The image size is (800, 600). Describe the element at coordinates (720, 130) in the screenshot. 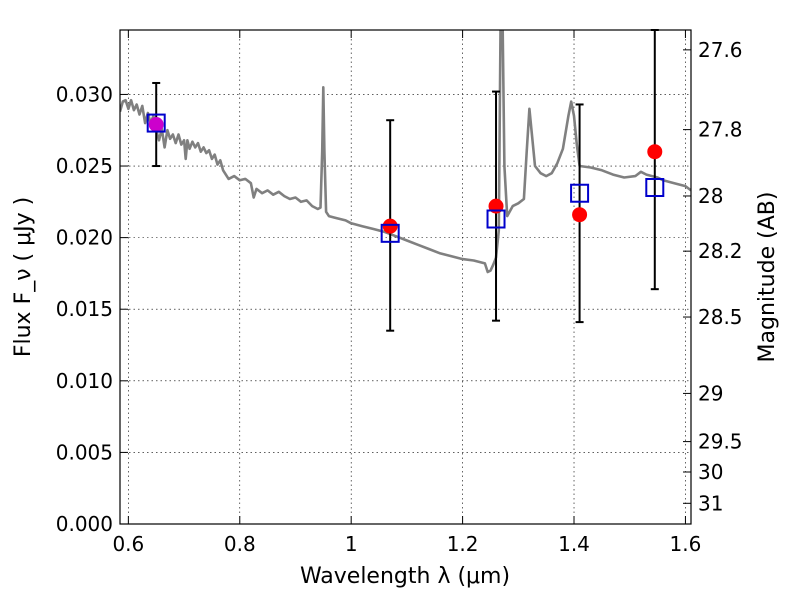

I see `mag-tick-label: 27.8` at that location.